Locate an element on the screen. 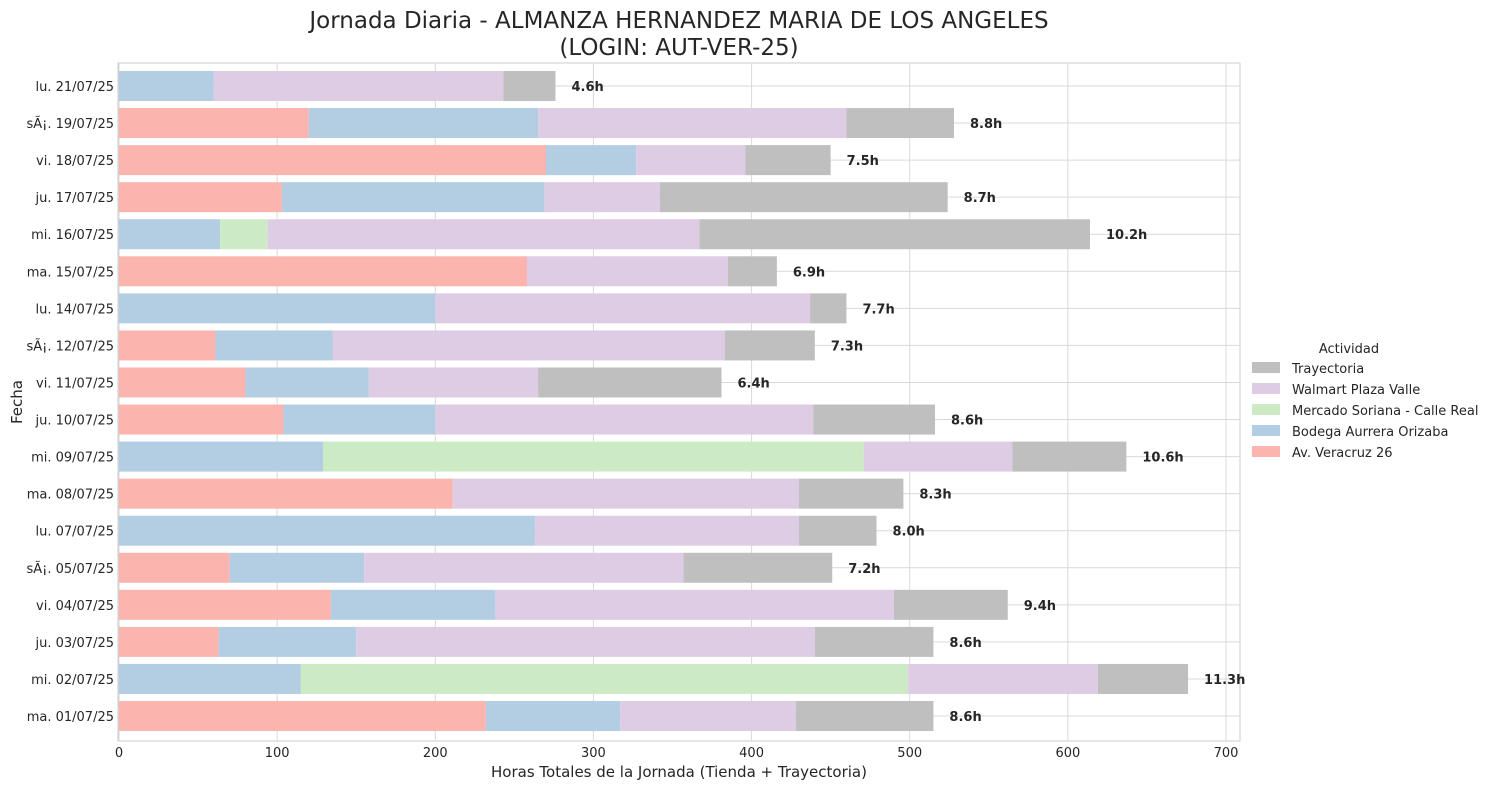 This screenshot has width=1490, height=790. total-hours-label: 8.0h is located at coordinates (909, 532).